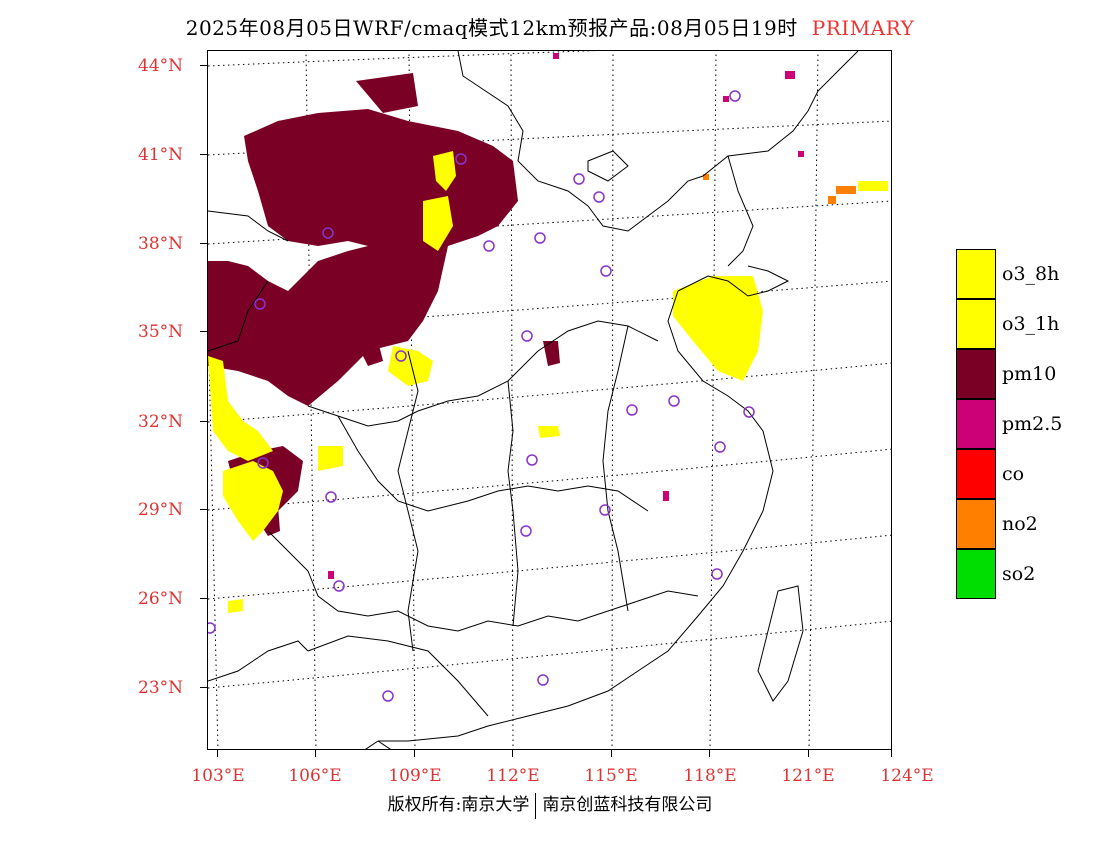  I want to click on lon-label-112: 112°E, so click(513, 776).